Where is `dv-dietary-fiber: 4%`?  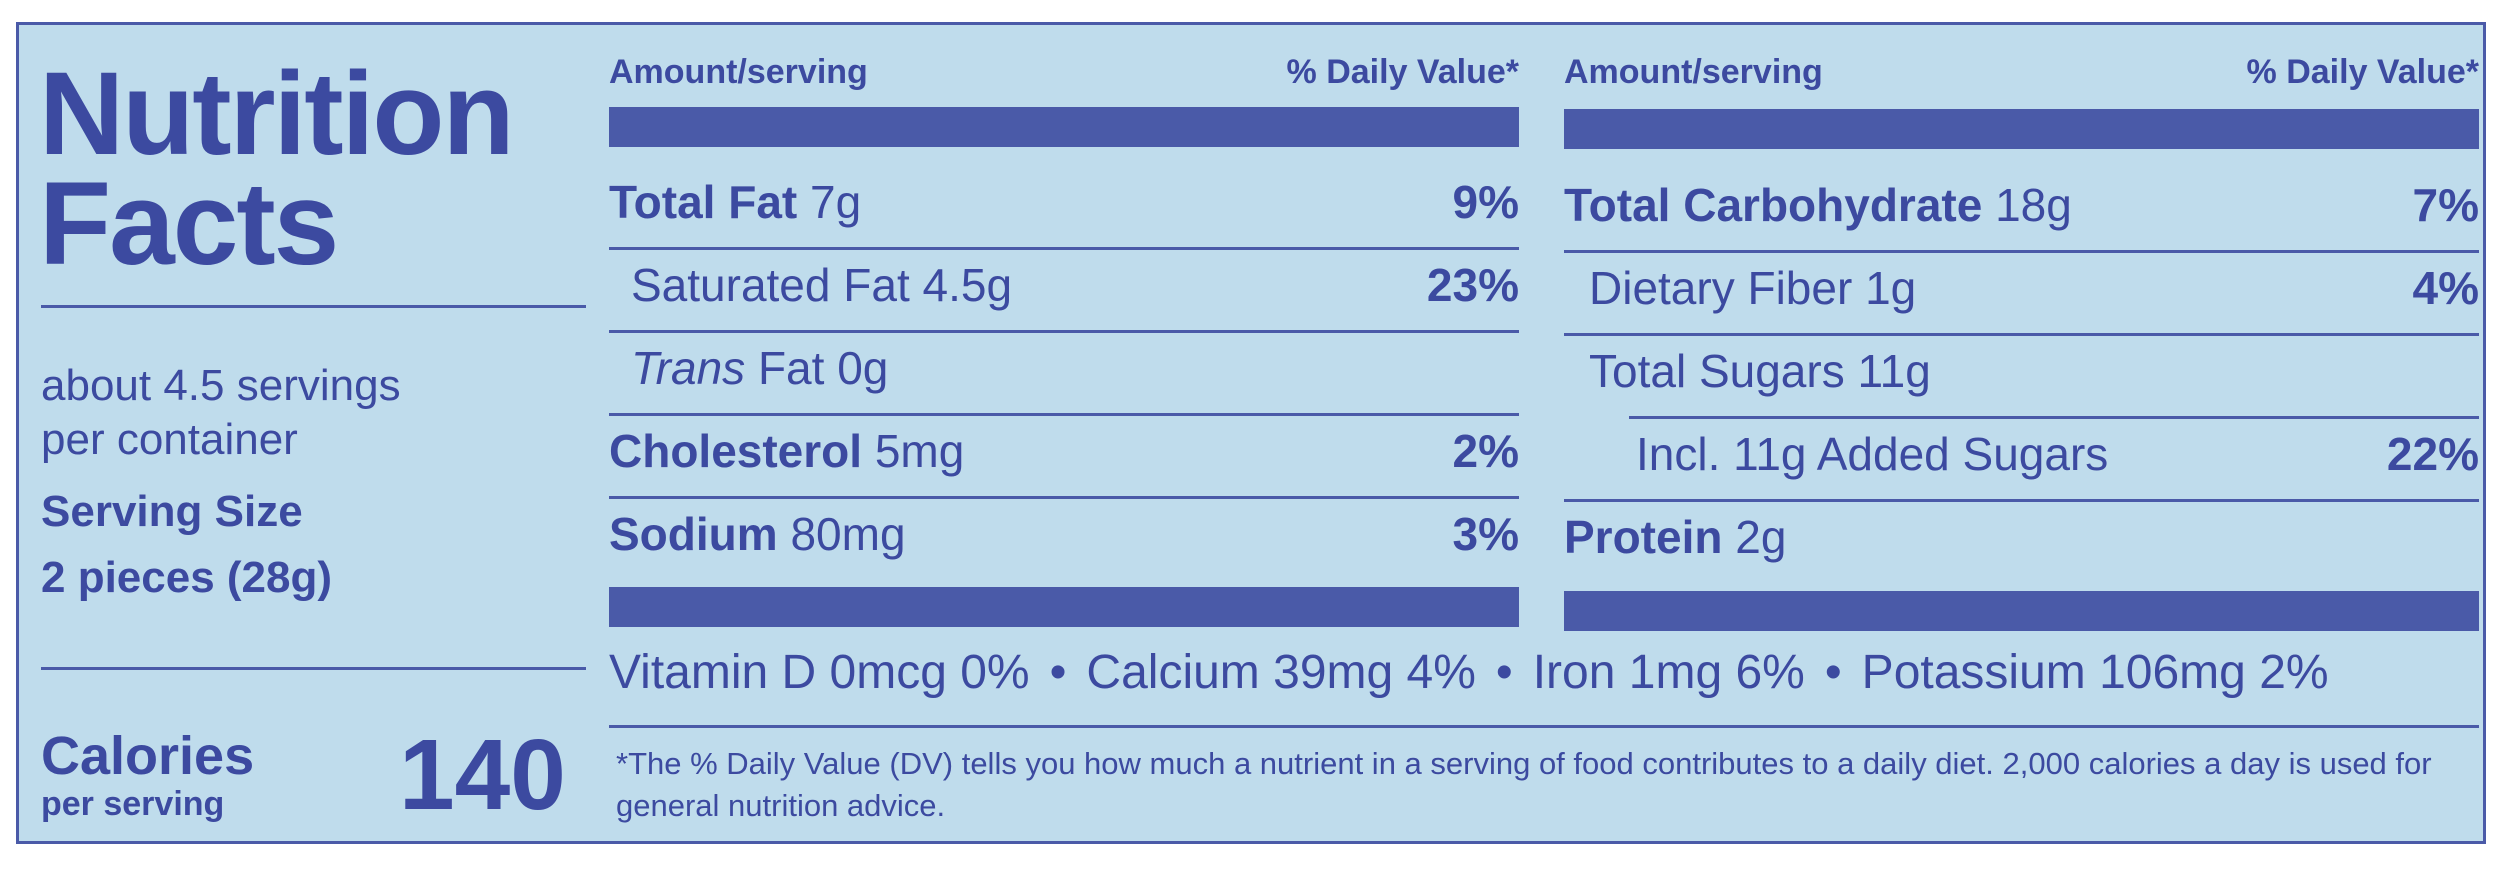 dv-dietary-fiber: 4% is located at coordinates (2445, 288).